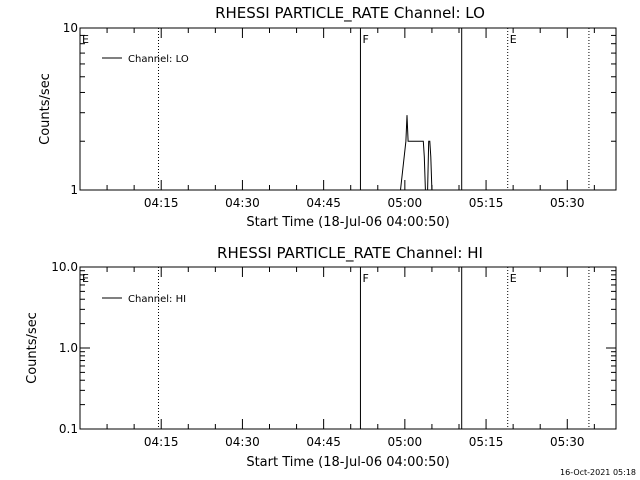 The height and width of the screenshot is (480, 640). Describe the element at coordinates (350, 253) in the screenshot. I see `chart-title: RHESSI PARTICLE_RATE Channel: HI` at that location.